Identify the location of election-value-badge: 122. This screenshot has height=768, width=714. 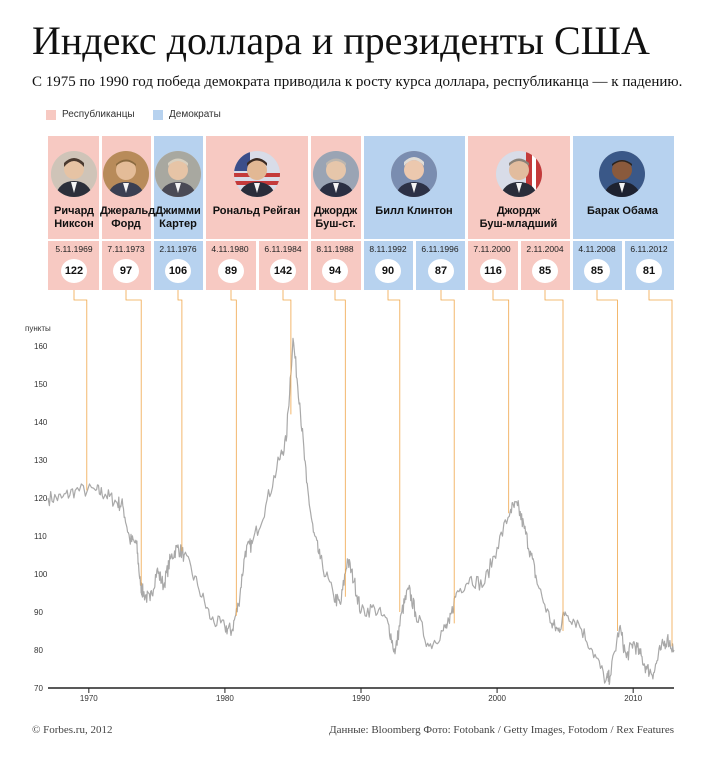
(74, 271).